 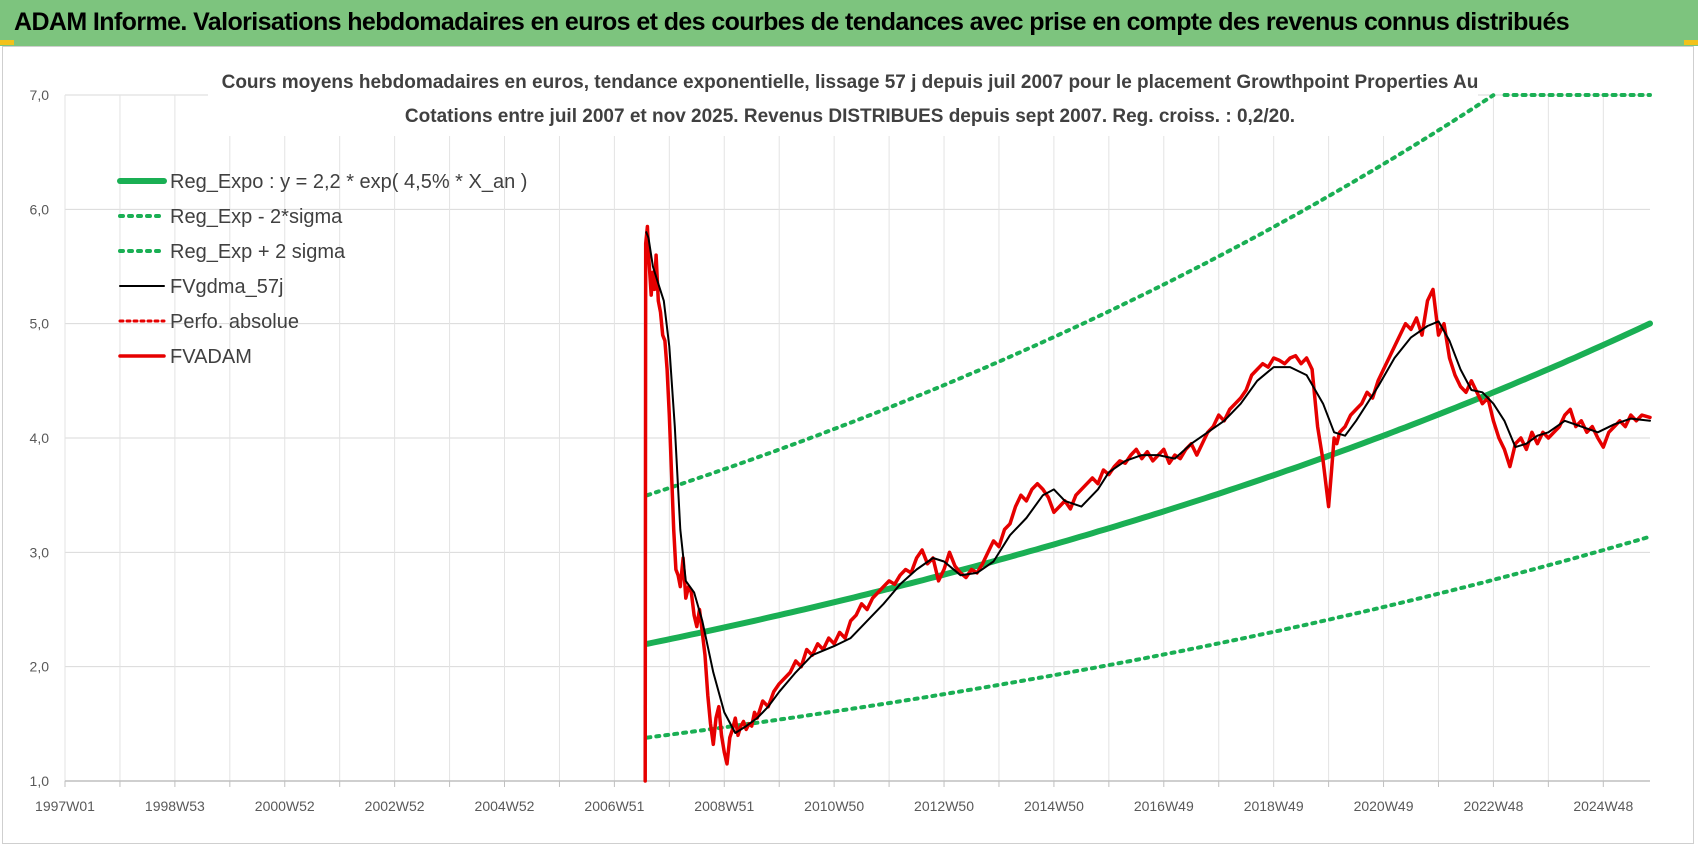 I want to click on corner-marker-left, so click(x=7, y=42).